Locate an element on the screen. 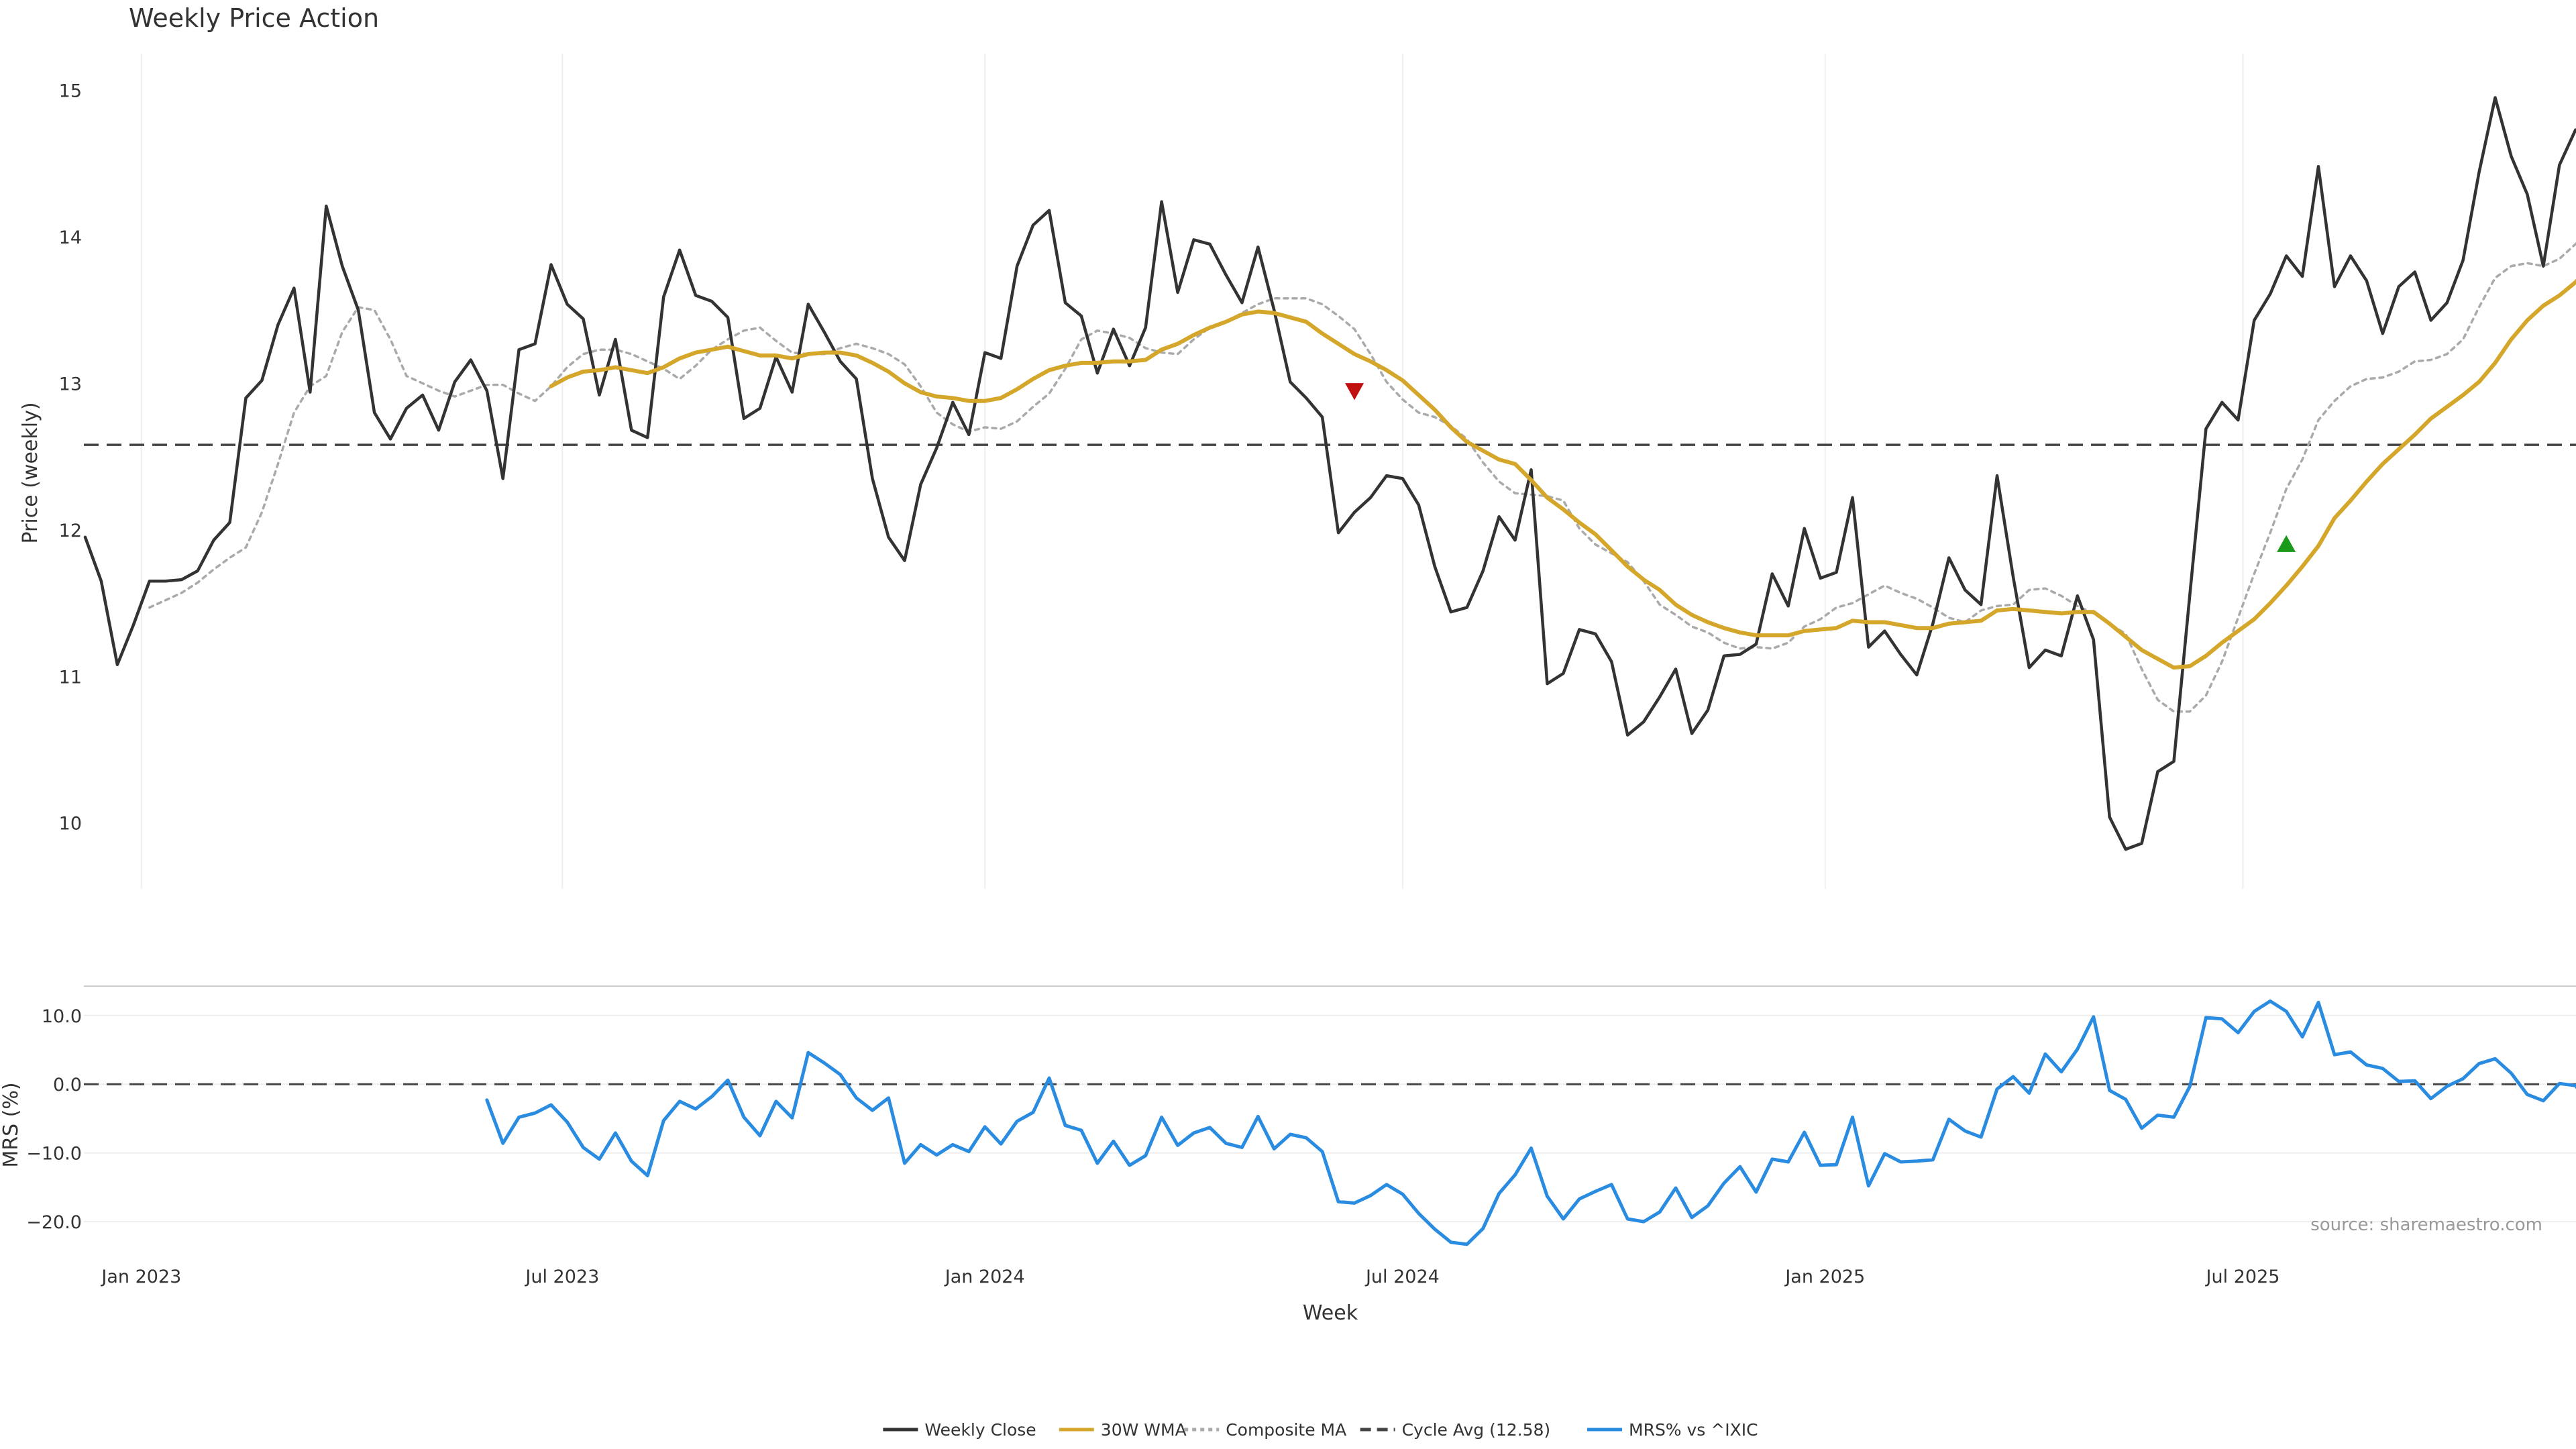 The height and width of the screenshot is (1449, 2576). legend-label-cycle: Cycle Avg (12.58) is located at coordinates (1476, 1430).